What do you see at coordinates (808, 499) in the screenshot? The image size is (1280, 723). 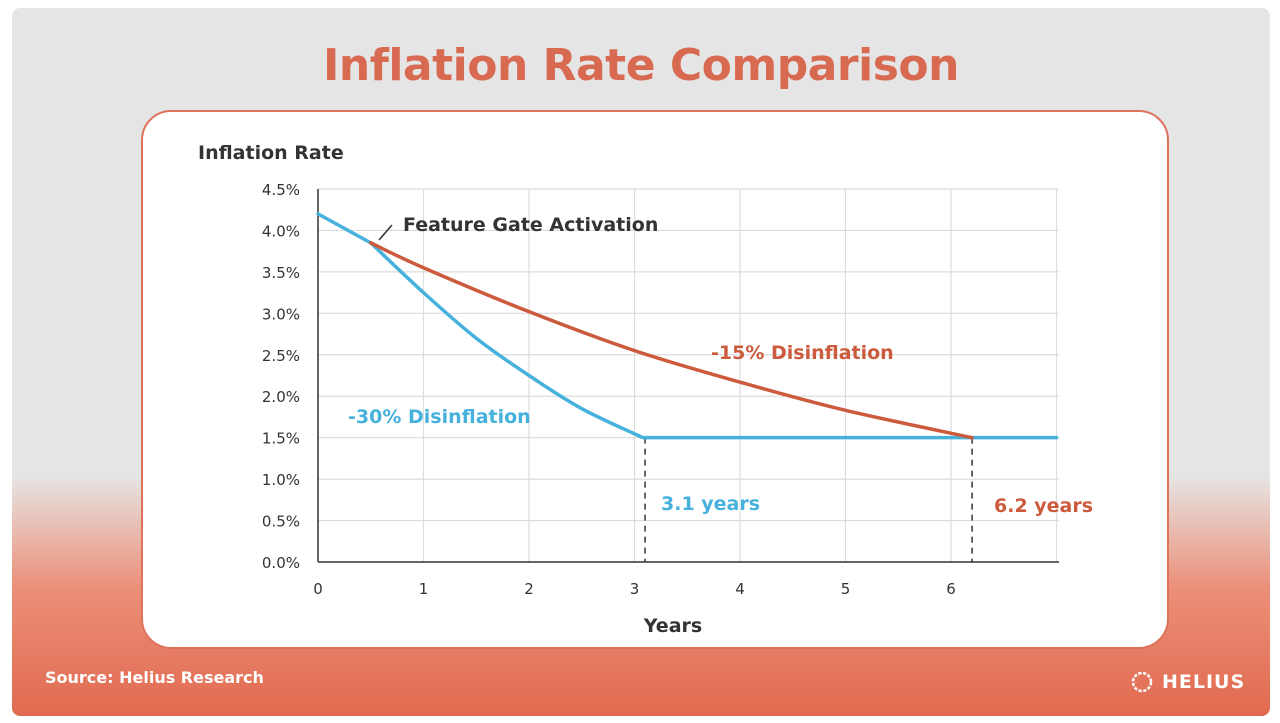 I see `year-marker-lines` at bounding box center [808, 499].